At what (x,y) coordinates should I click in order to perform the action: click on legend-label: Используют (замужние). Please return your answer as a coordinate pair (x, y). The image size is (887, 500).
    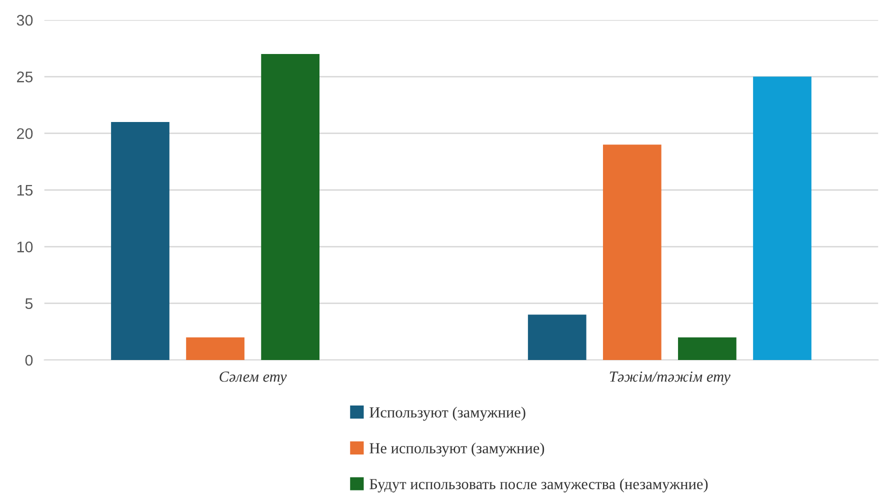
    Looking at the image, I should click on (448, 413).